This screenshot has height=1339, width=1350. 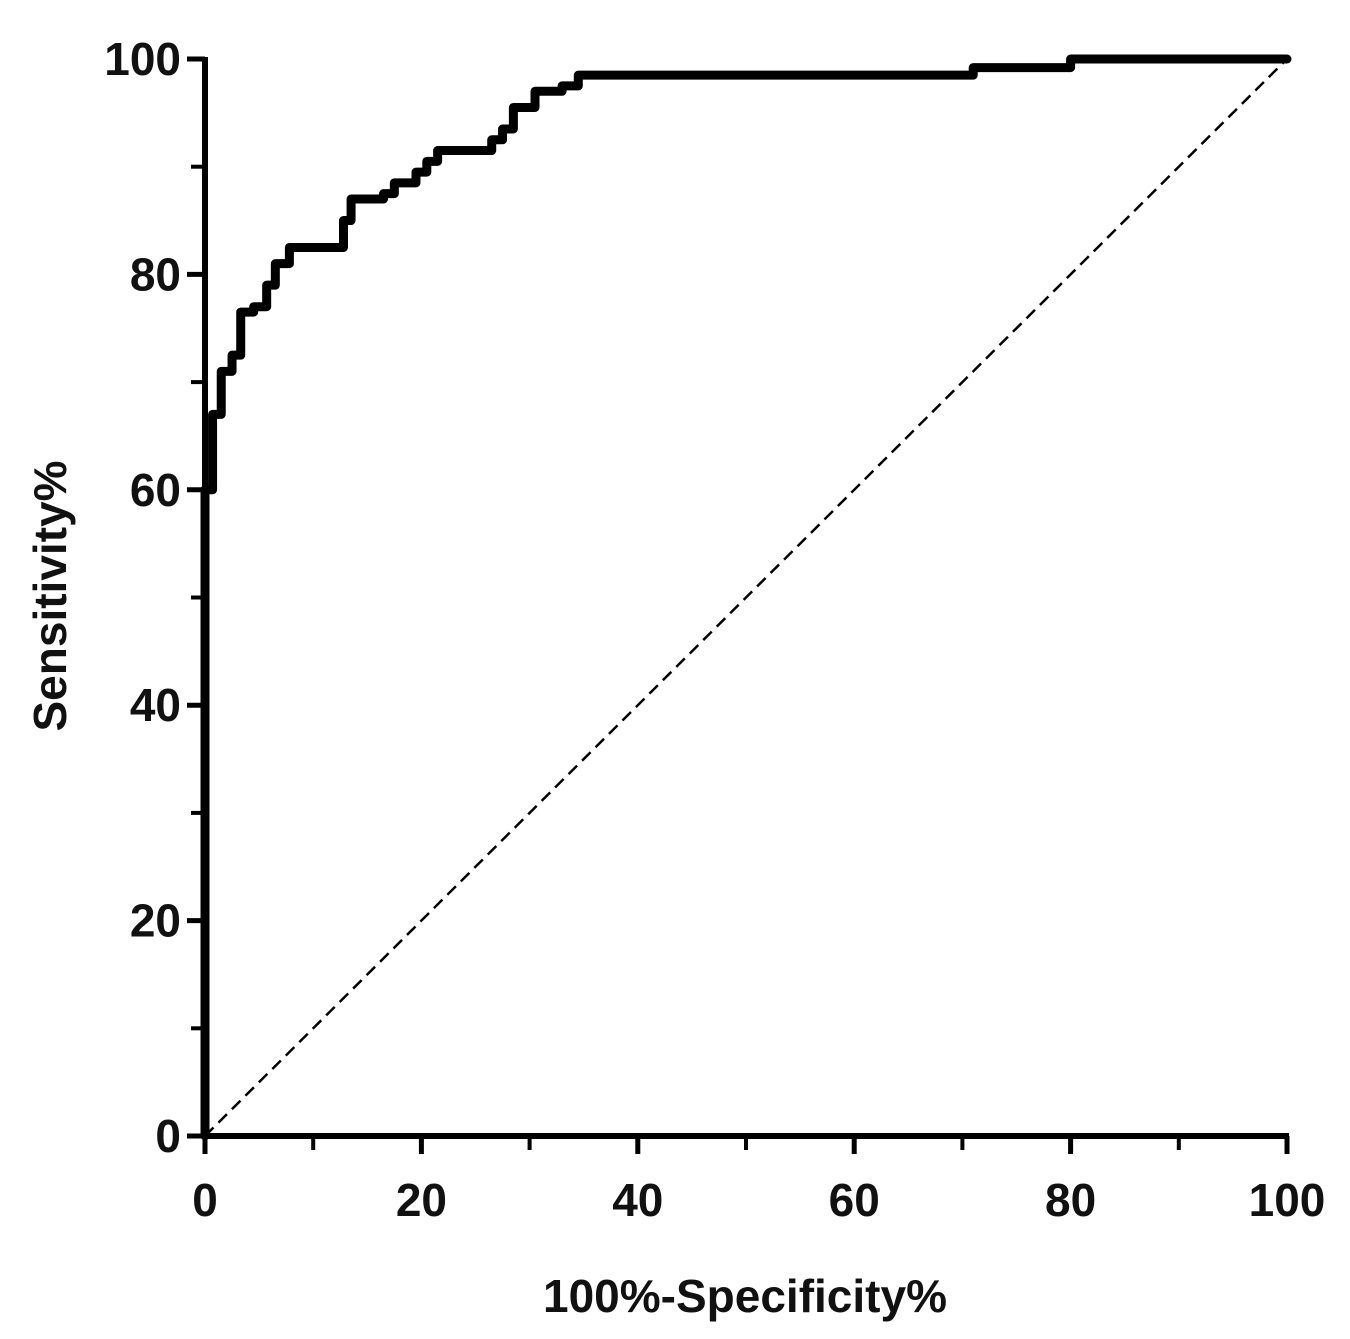 I want to click on x-tick-label: 100, so click(x=1287, y=1200).